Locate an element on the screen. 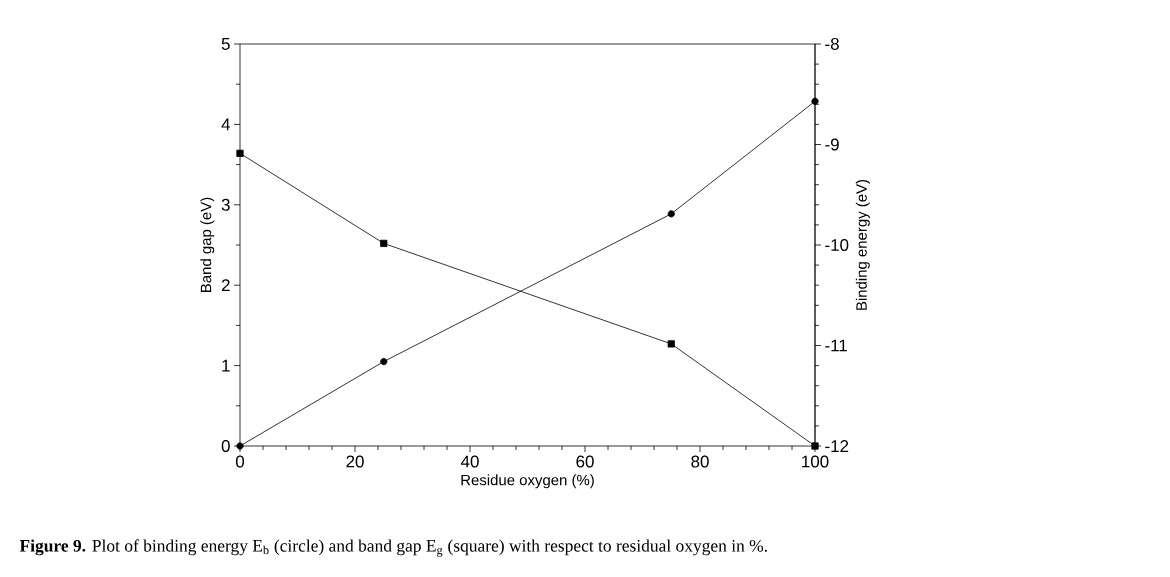  x-tick-label: 40 is located at coordinates (469, 461).